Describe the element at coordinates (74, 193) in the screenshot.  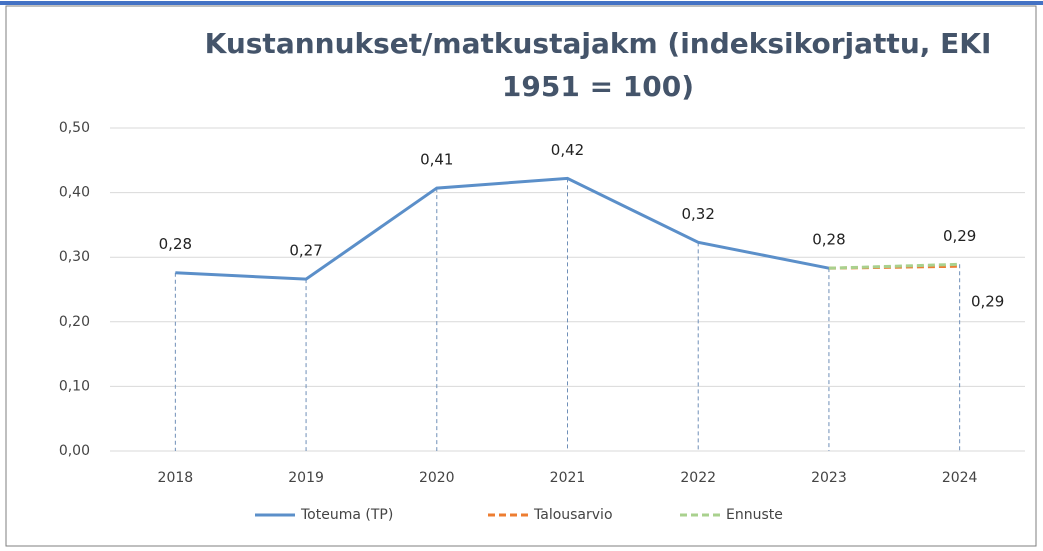
I see `y-tick-label: 0,40` at that location.